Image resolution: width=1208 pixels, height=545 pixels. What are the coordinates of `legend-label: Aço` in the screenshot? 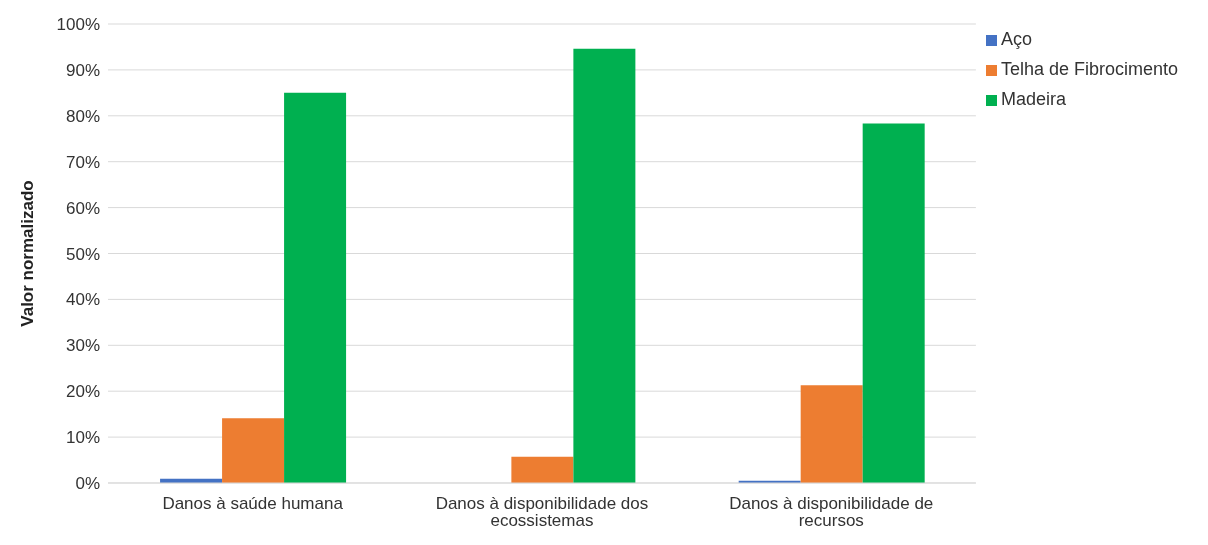 It's located at (1016, 39).